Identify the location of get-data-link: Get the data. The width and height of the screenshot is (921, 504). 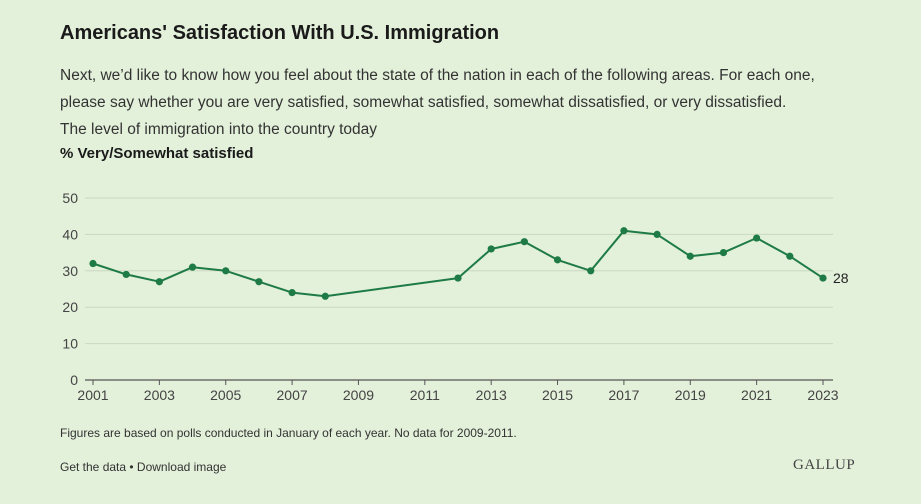
(93, 467).